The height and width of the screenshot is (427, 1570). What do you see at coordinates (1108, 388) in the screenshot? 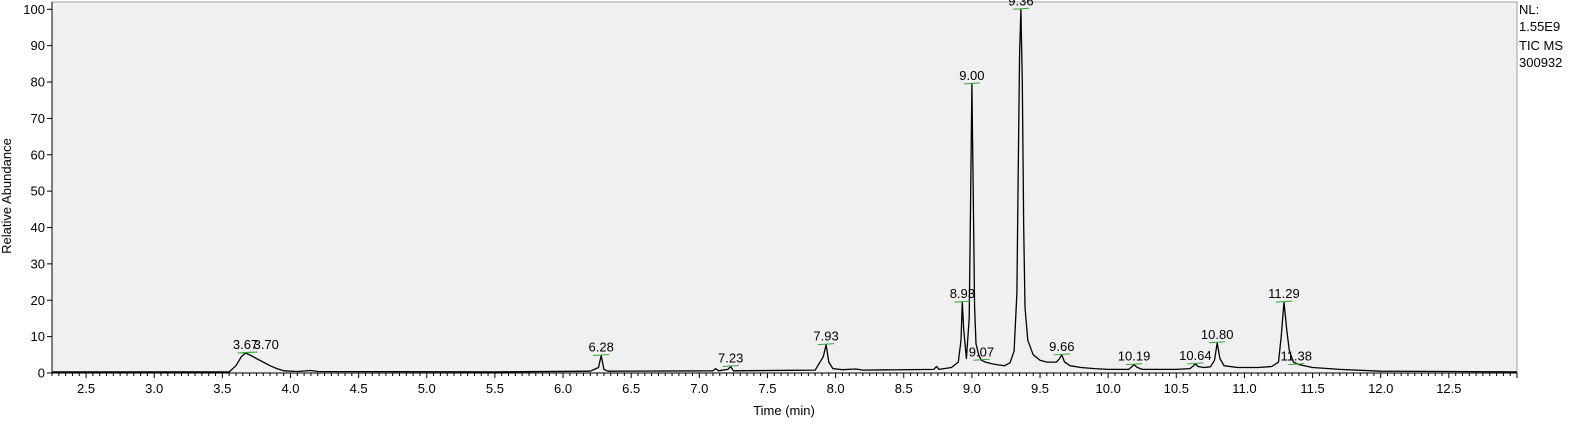
I see `x-tick-label: 10.0` at bounding box center [1108, 388].